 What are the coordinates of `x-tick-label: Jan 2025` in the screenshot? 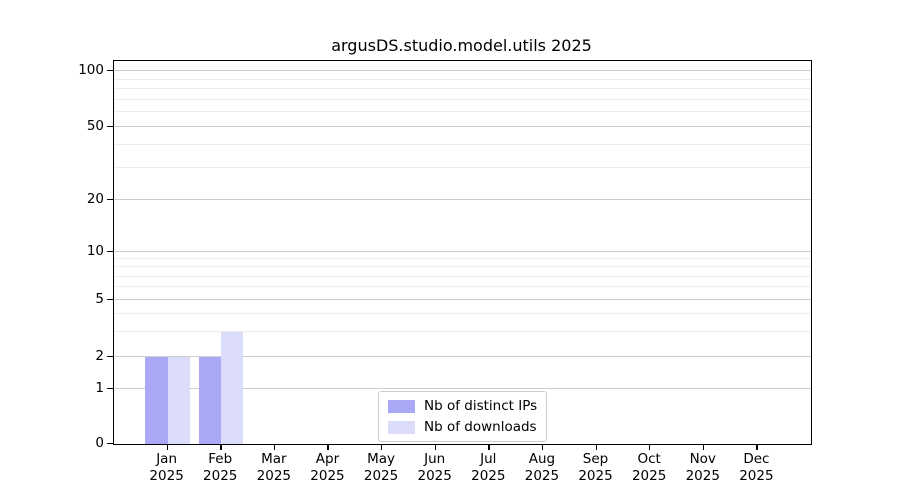 It's located at (167, 468).